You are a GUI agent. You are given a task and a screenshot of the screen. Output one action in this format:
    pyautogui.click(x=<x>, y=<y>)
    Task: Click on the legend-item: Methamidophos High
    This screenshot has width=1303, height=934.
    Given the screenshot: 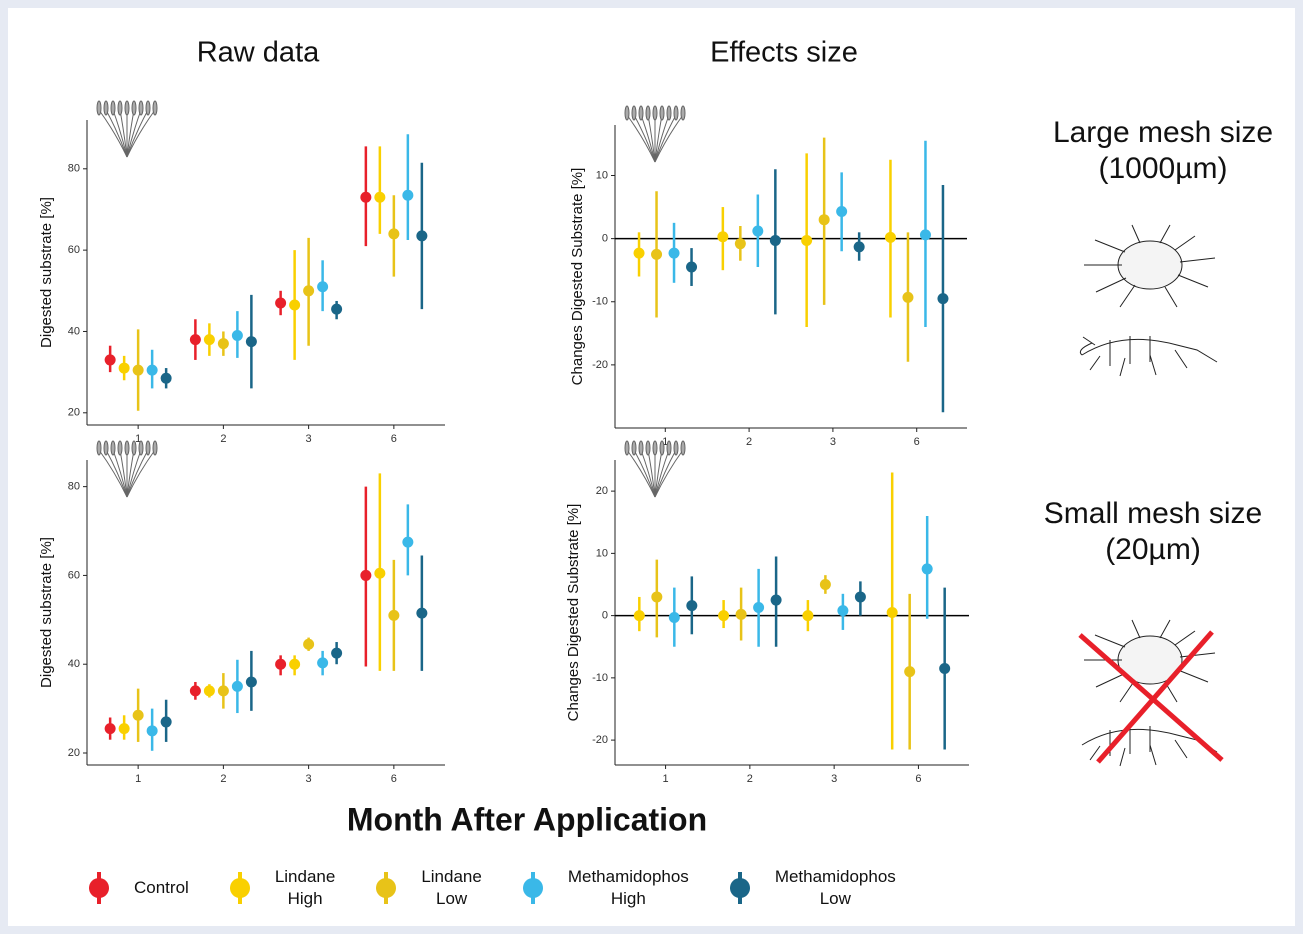 What is the action you would take?
    pyautogui.click(x=612, y=888)
    